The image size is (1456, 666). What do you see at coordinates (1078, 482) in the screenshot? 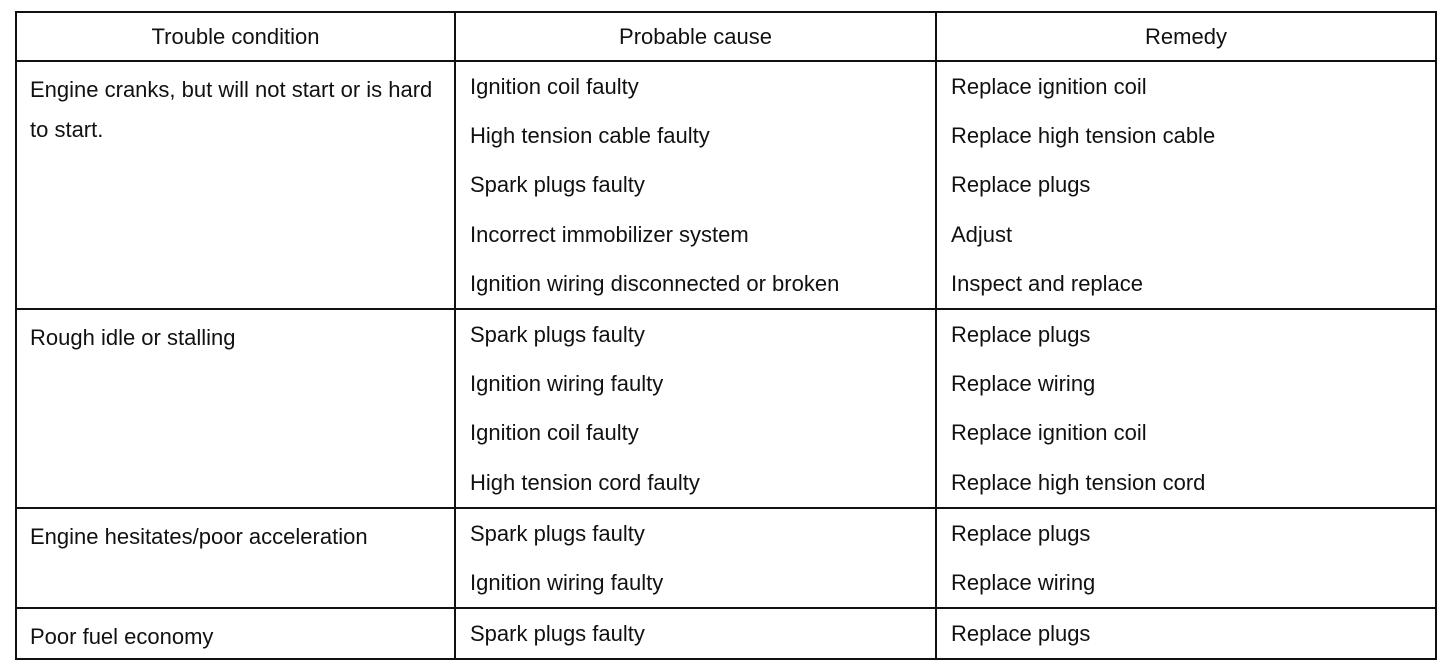
I see `remedy: Replace high tension cord` at bounding box center [1078, 482].